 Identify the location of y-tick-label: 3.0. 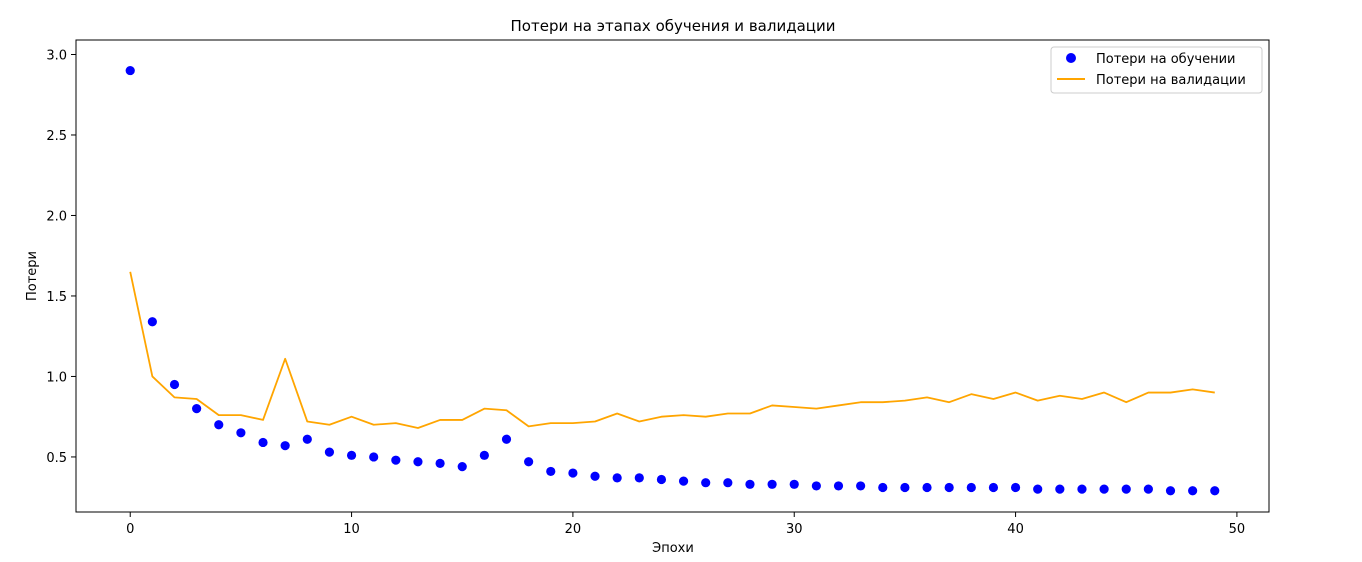
(56, 55).